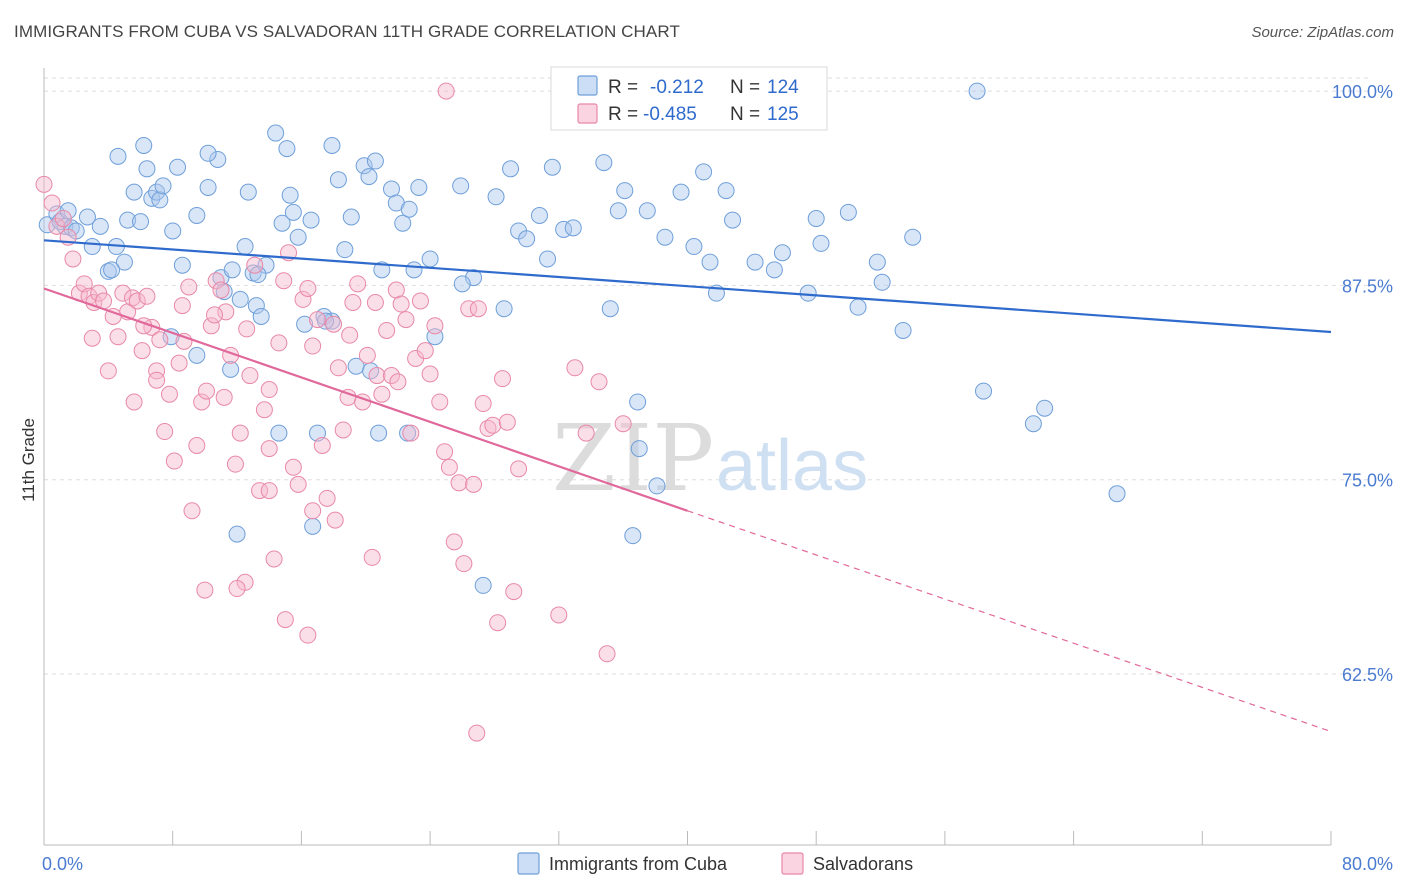  What do you see at coordinates (587, 85) in the screenshot?
I see `legend-swatch-cuba` at bounding box center [587, 85].